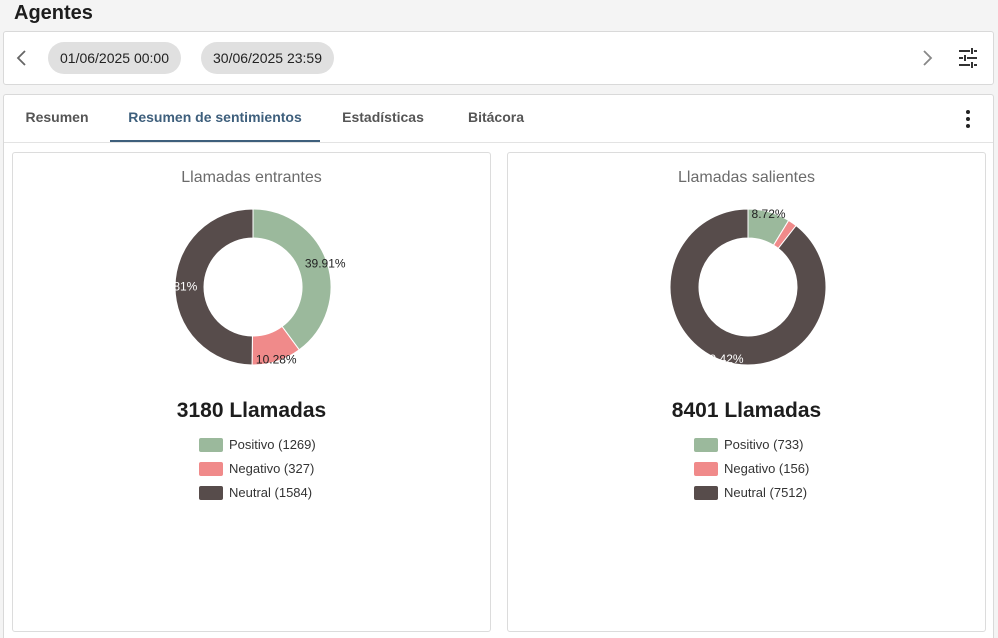  What do you see at coordinates (272, 444) in the screenshot?
I see `legend-label: Positivo (1269)` at bounding box center [272, 444].